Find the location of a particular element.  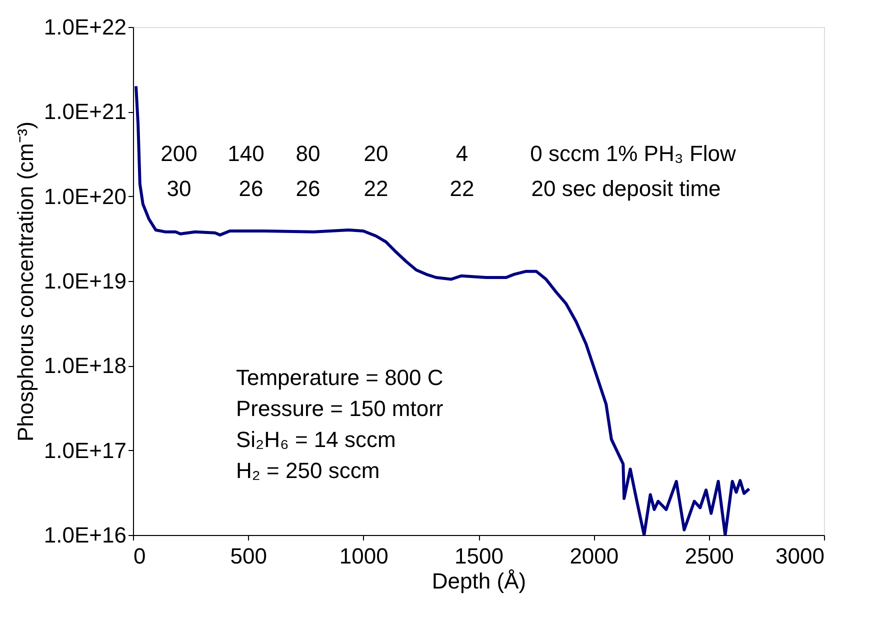

y-tick-label: 1.0E+16 is located at coordinates (85, 535).